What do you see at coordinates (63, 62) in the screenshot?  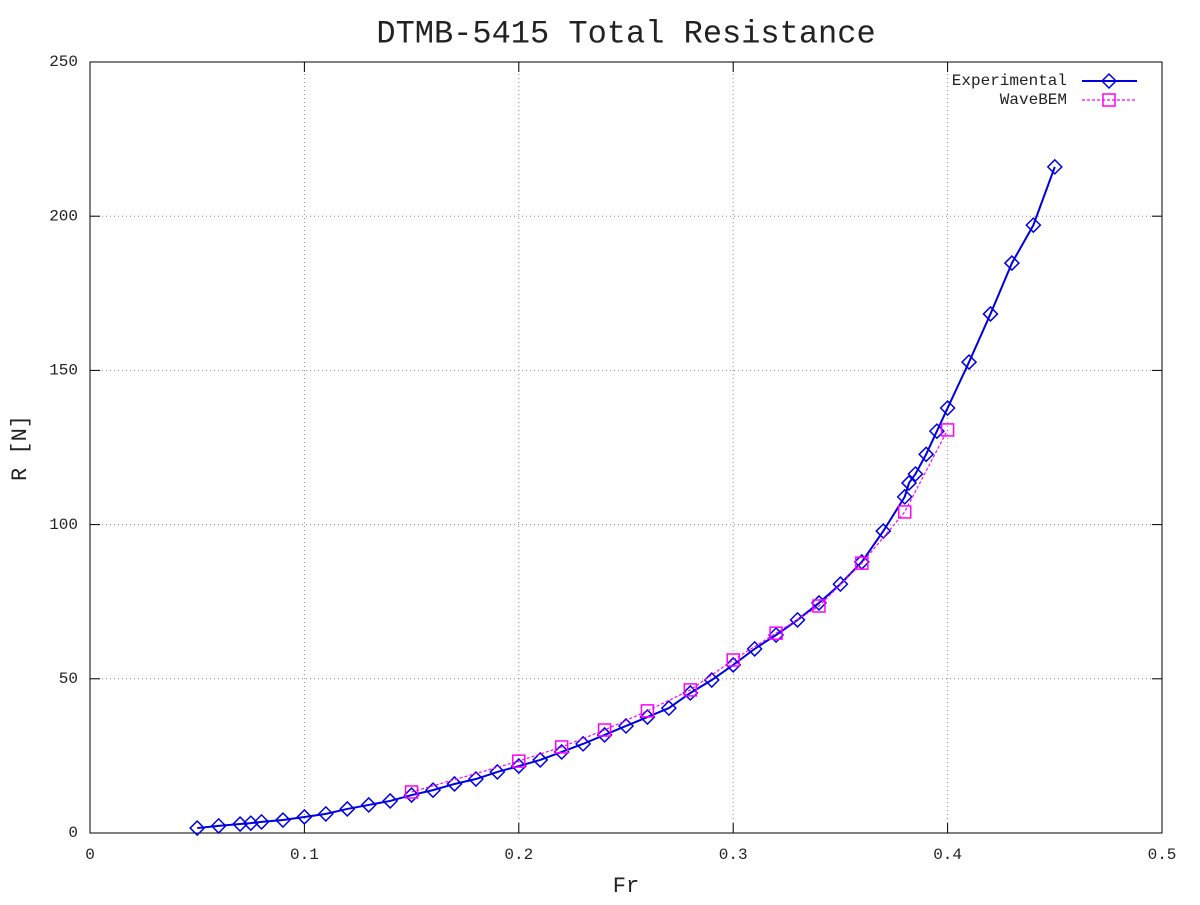 I see `y-tick-label: 250` at bounding box center [63, 62].